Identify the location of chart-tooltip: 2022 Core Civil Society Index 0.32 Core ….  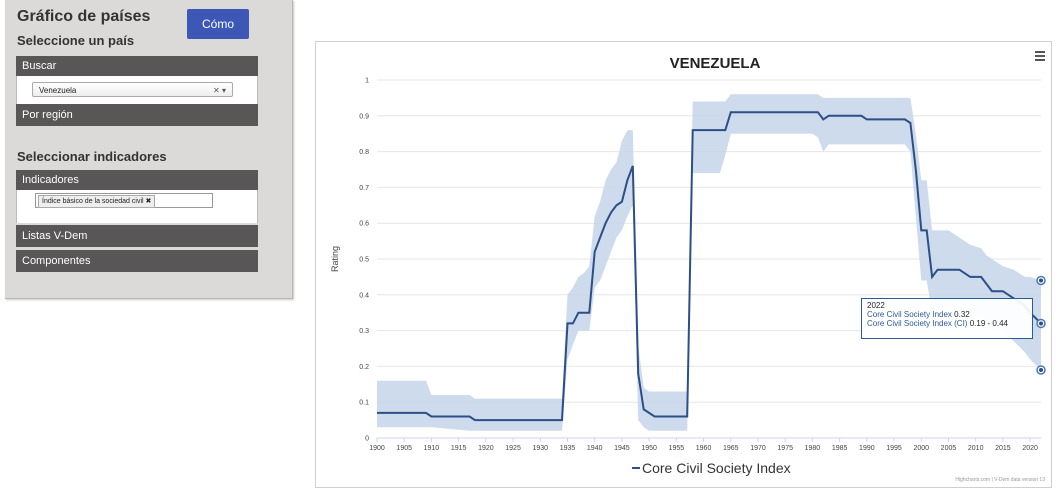
(947, 318).